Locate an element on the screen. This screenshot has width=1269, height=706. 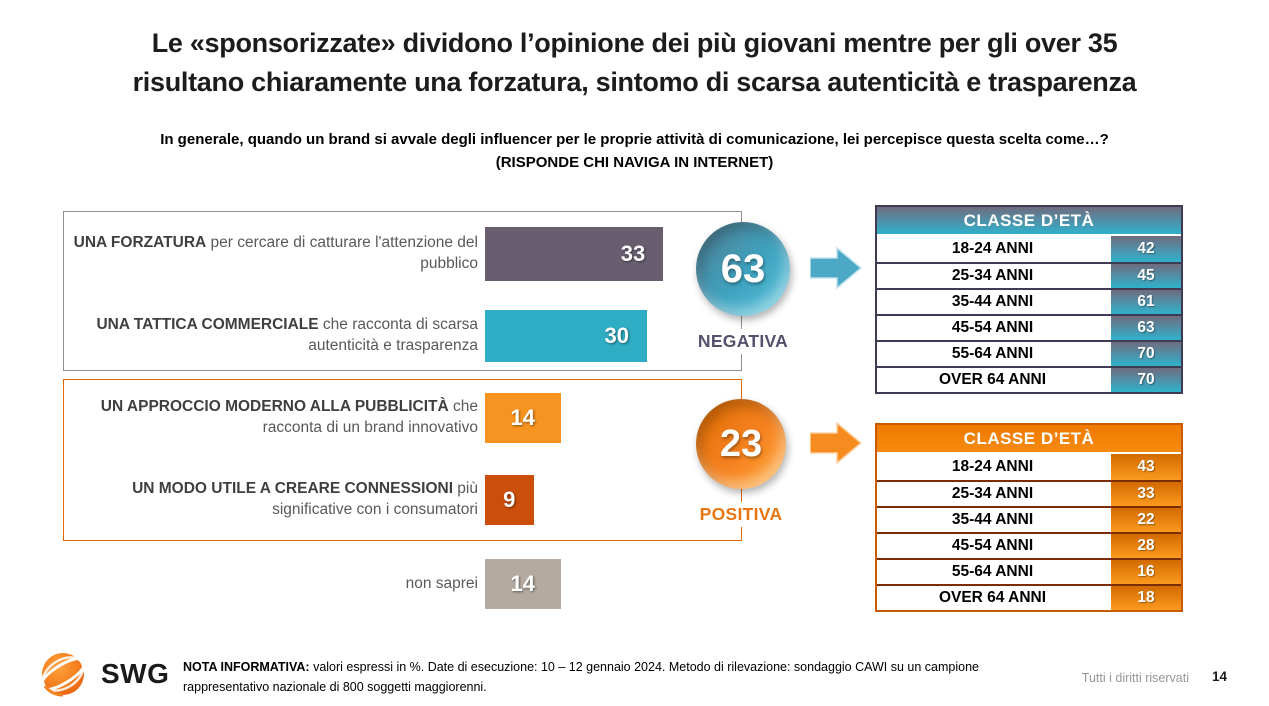
bar-value: 30 is located at coordinates (616, 335).